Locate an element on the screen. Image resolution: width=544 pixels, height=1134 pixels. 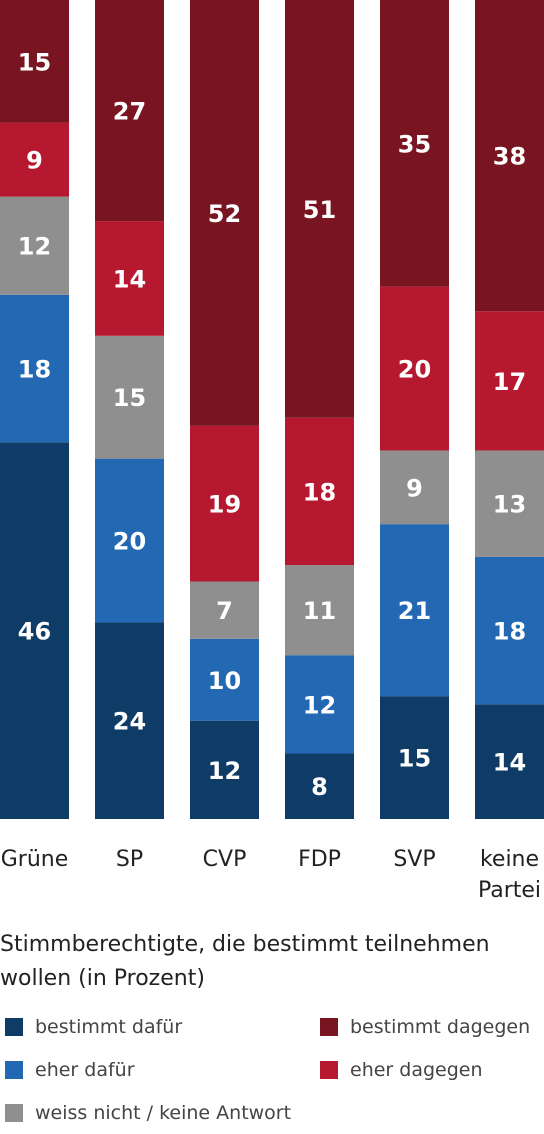
data-label: 35 is located at coordinates (414, 144).